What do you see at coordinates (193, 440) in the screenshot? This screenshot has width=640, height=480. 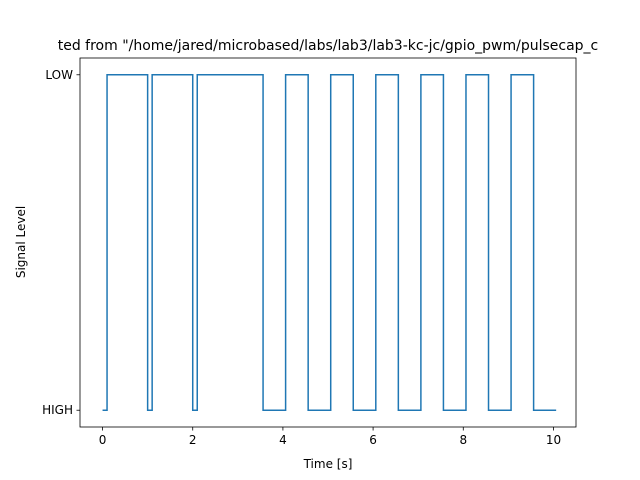 I see `x-tick-label: 2` at bounding box center [193, 440].